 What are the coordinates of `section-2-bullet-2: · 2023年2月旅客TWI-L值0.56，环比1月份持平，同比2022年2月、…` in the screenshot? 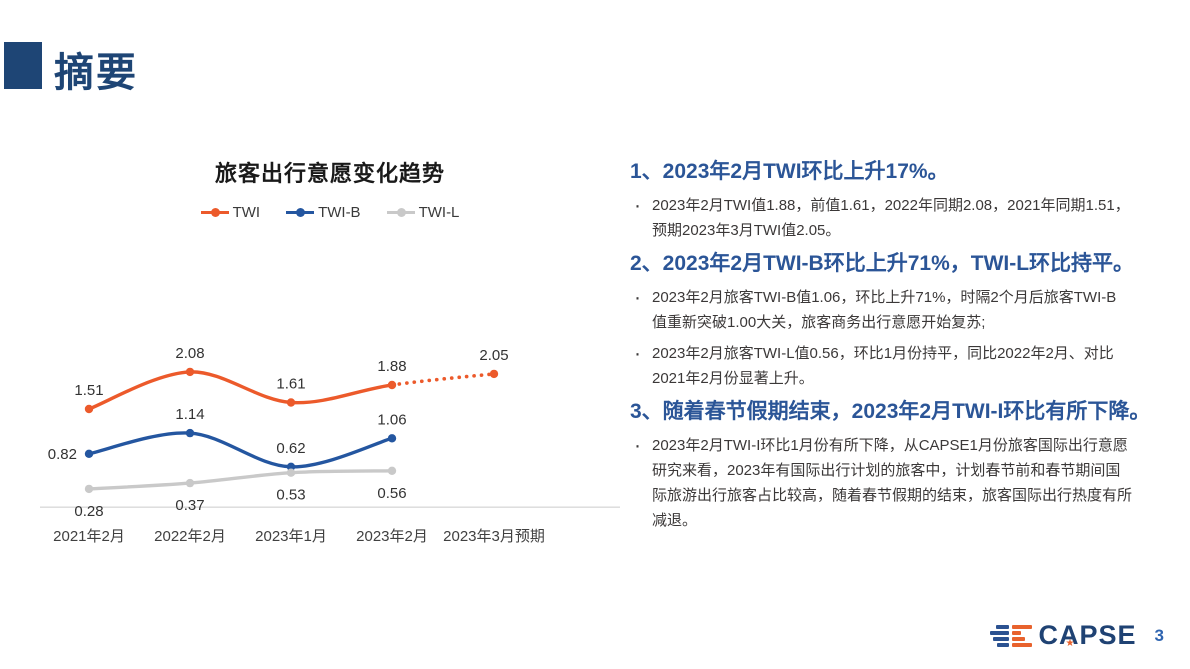 It's located at (906, 366).